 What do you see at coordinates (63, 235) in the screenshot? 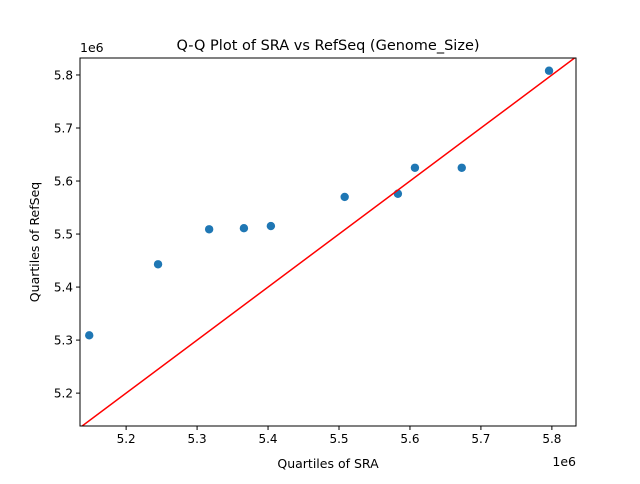
I see `y-tick-label: 5.5` at bounding box center [63, 235].